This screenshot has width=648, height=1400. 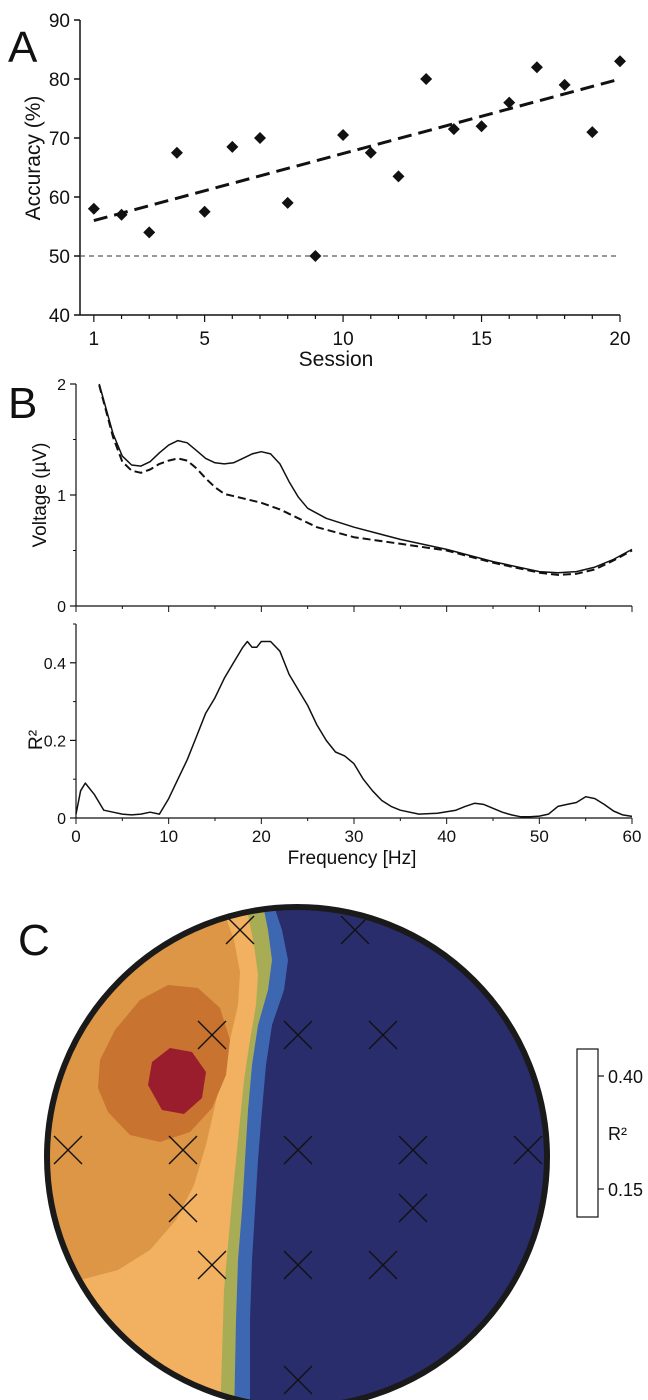 I want to click on accuracy-x-tick-label: 10, so click(x=343, y=339).